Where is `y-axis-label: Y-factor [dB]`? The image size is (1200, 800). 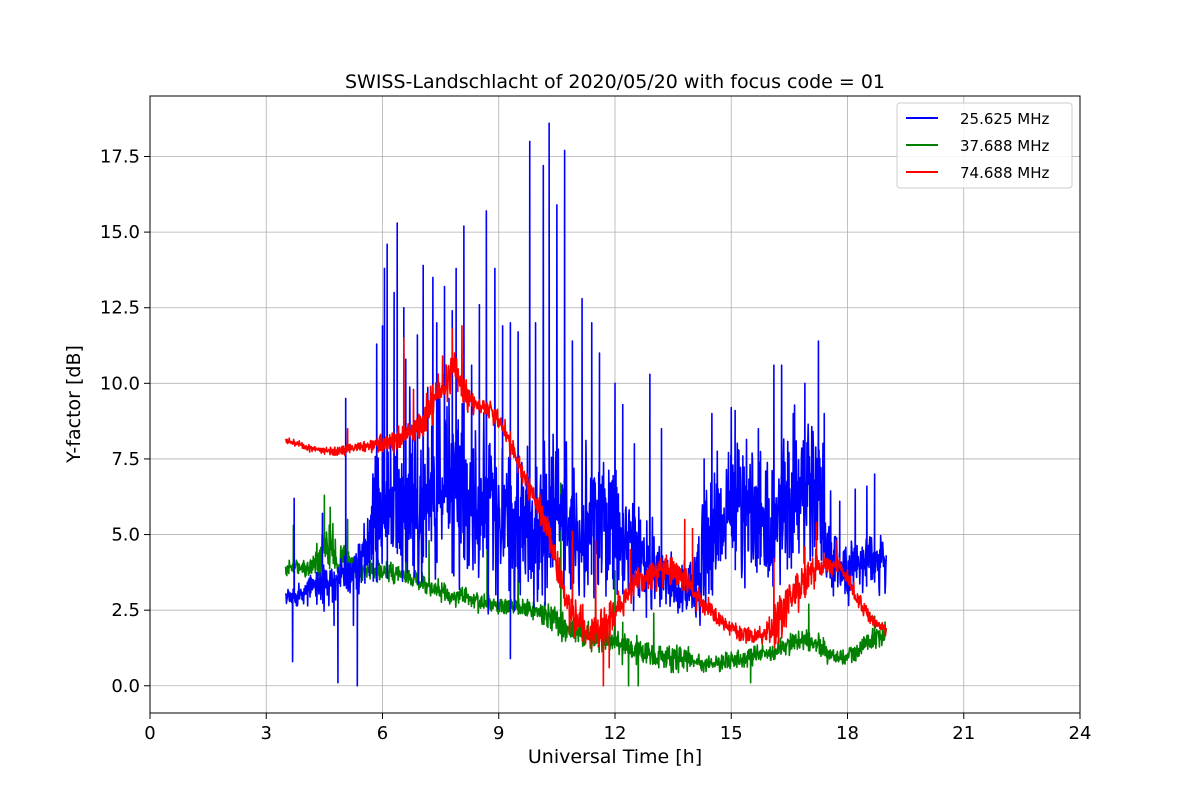
y-axis-label: Y-factor [dB] is located at coordinates (74, 404).